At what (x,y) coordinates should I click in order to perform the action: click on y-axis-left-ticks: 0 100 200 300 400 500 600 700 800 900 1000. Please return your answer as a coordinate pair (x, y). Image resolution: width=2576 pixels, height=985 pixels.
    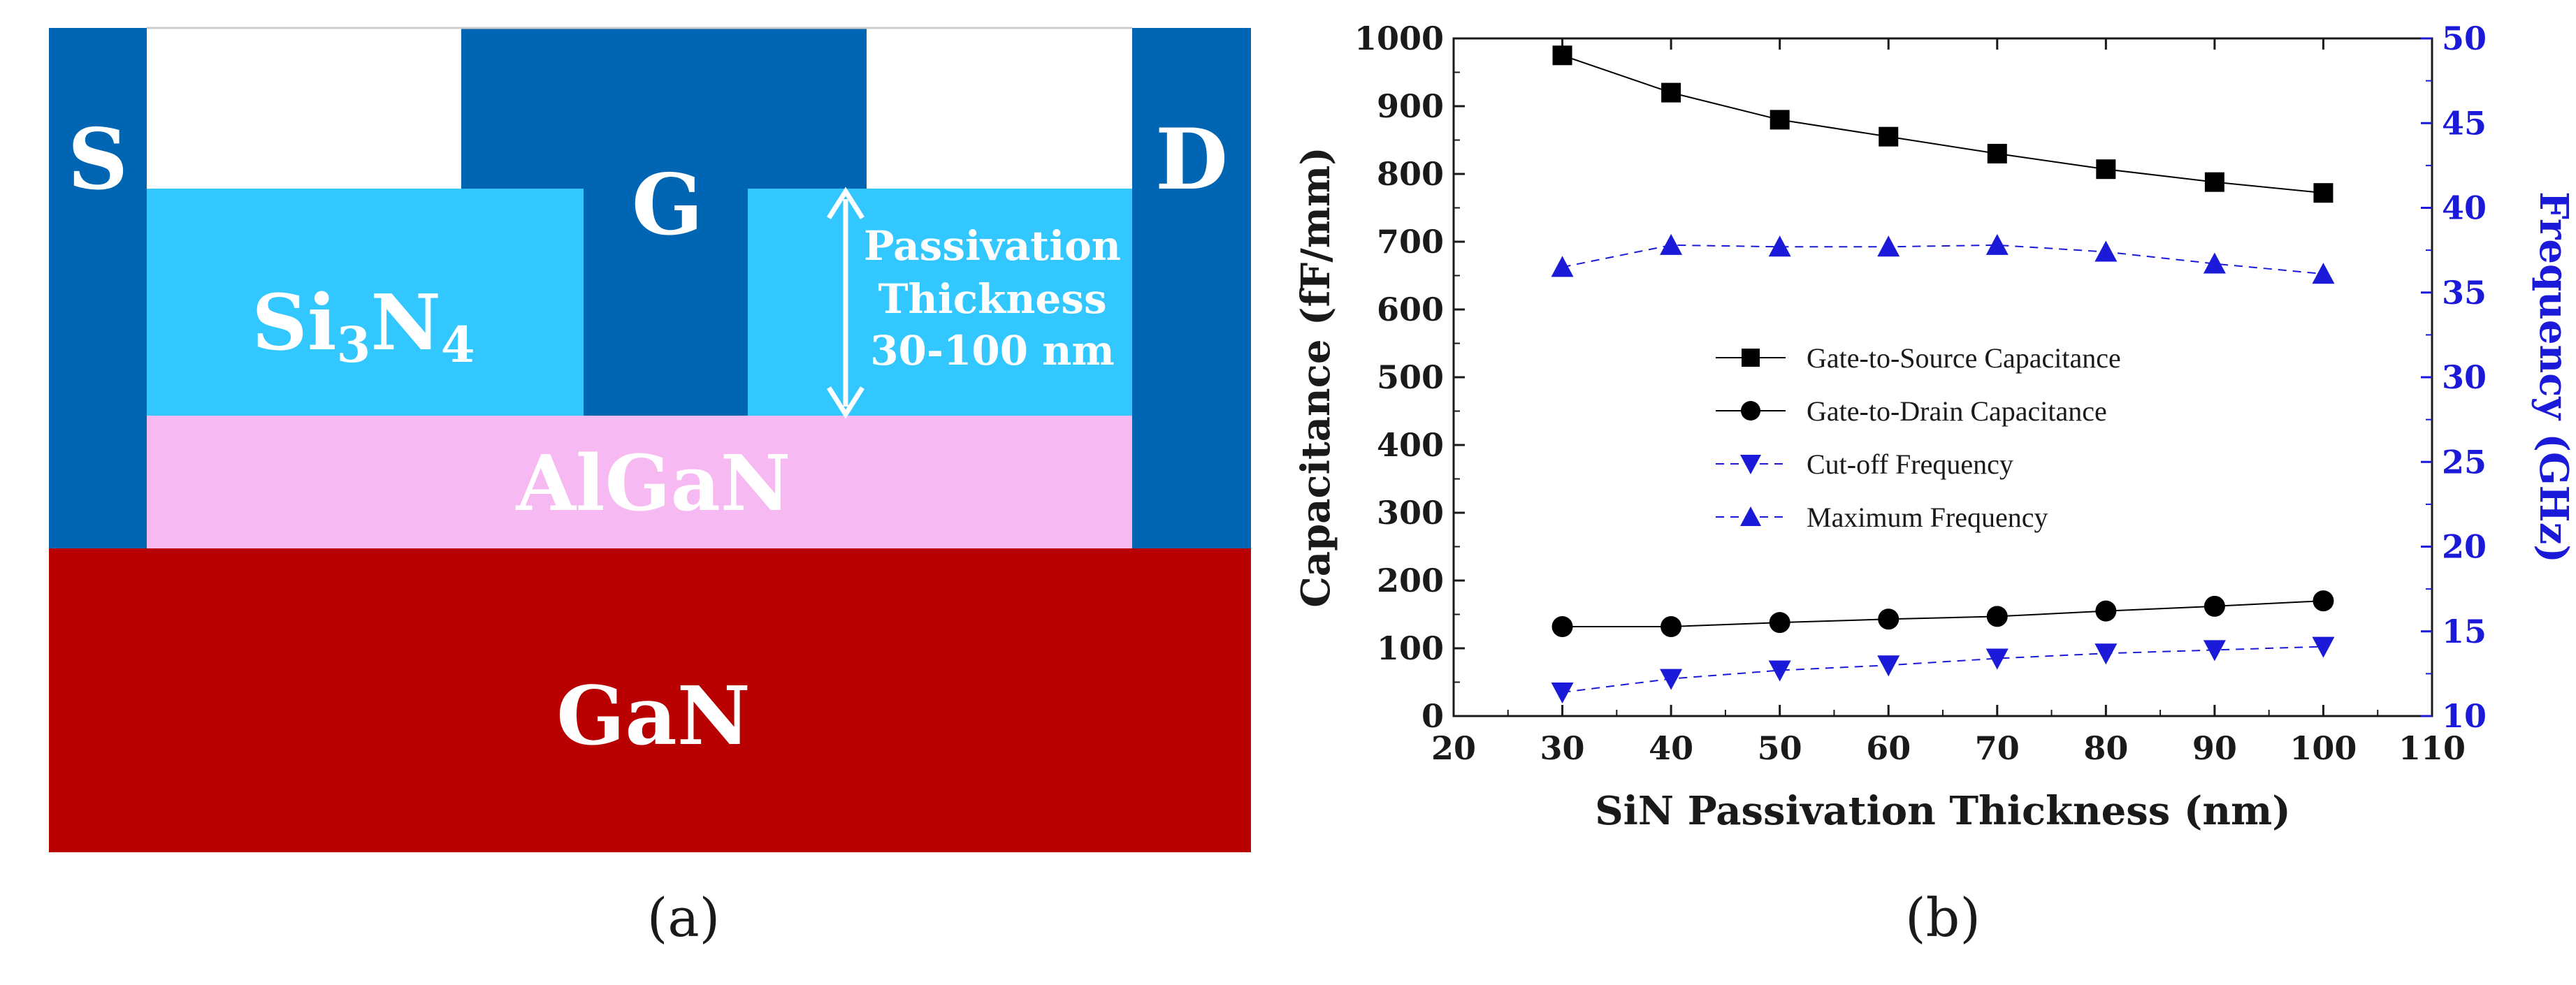
    Looking at the image, I should click on (1409, 377).